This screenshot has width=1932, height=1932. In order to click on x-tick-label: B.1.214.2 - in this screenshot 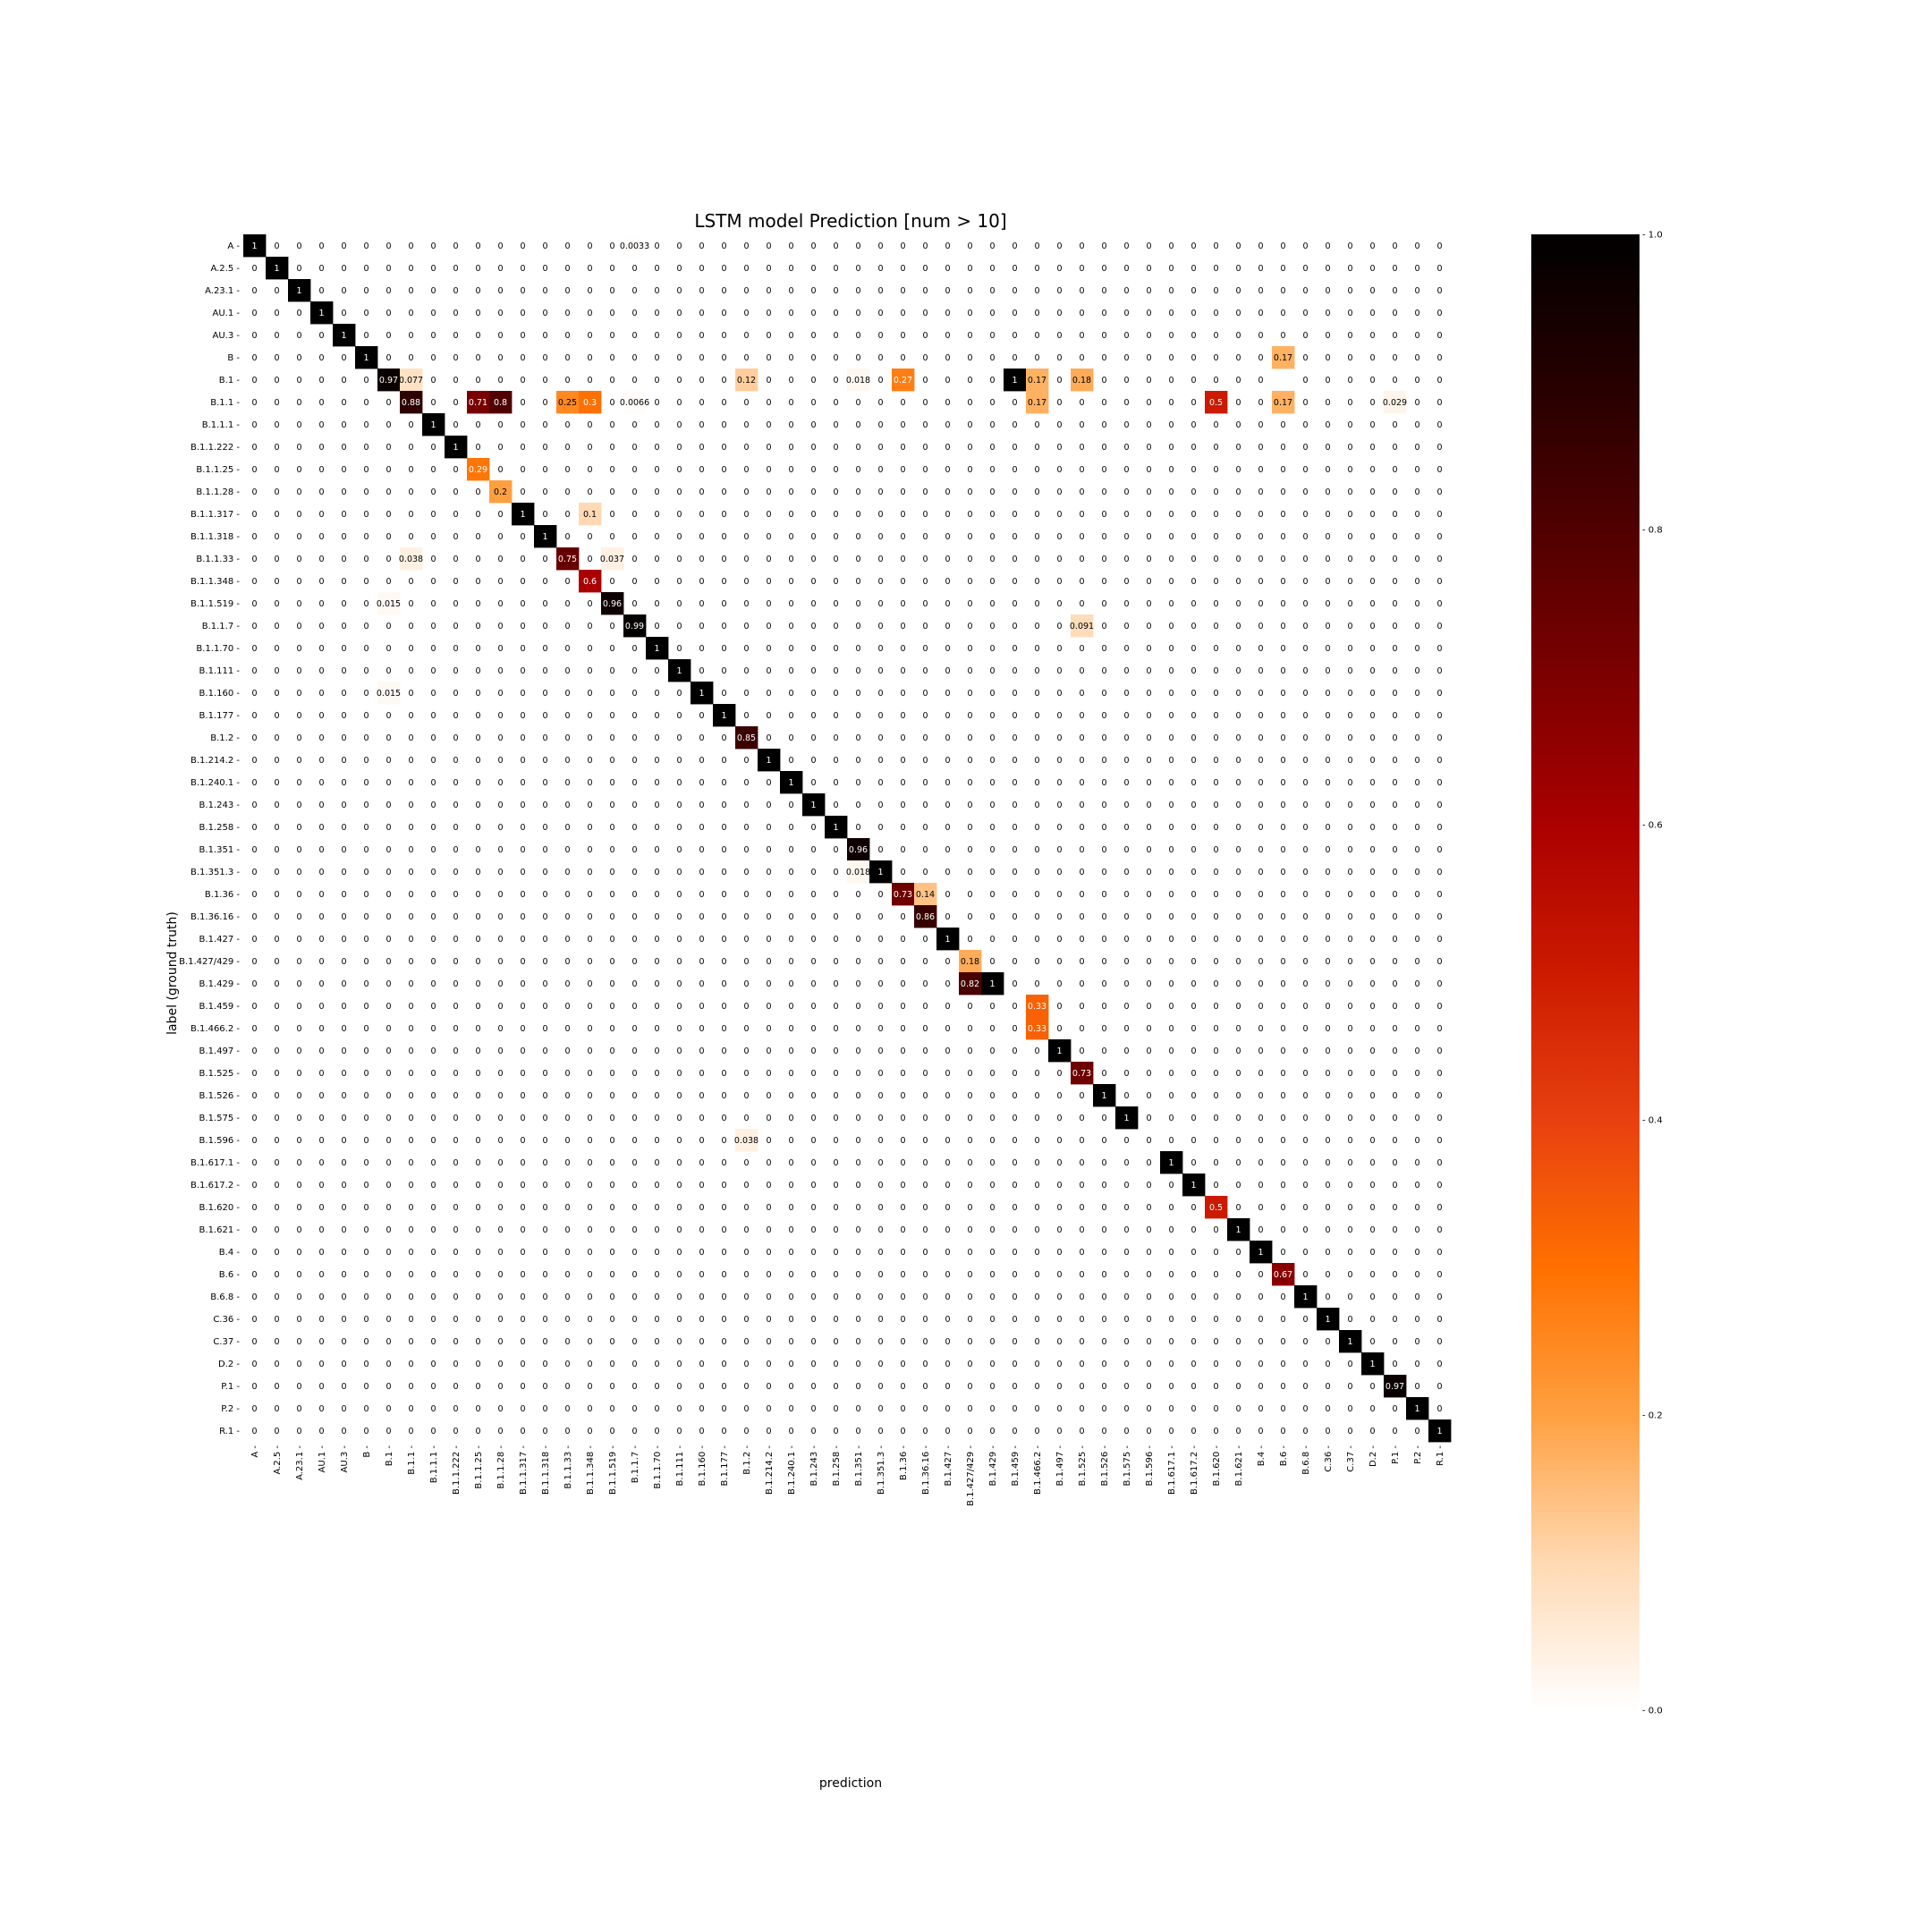, I will do `click(770, 1470)`.